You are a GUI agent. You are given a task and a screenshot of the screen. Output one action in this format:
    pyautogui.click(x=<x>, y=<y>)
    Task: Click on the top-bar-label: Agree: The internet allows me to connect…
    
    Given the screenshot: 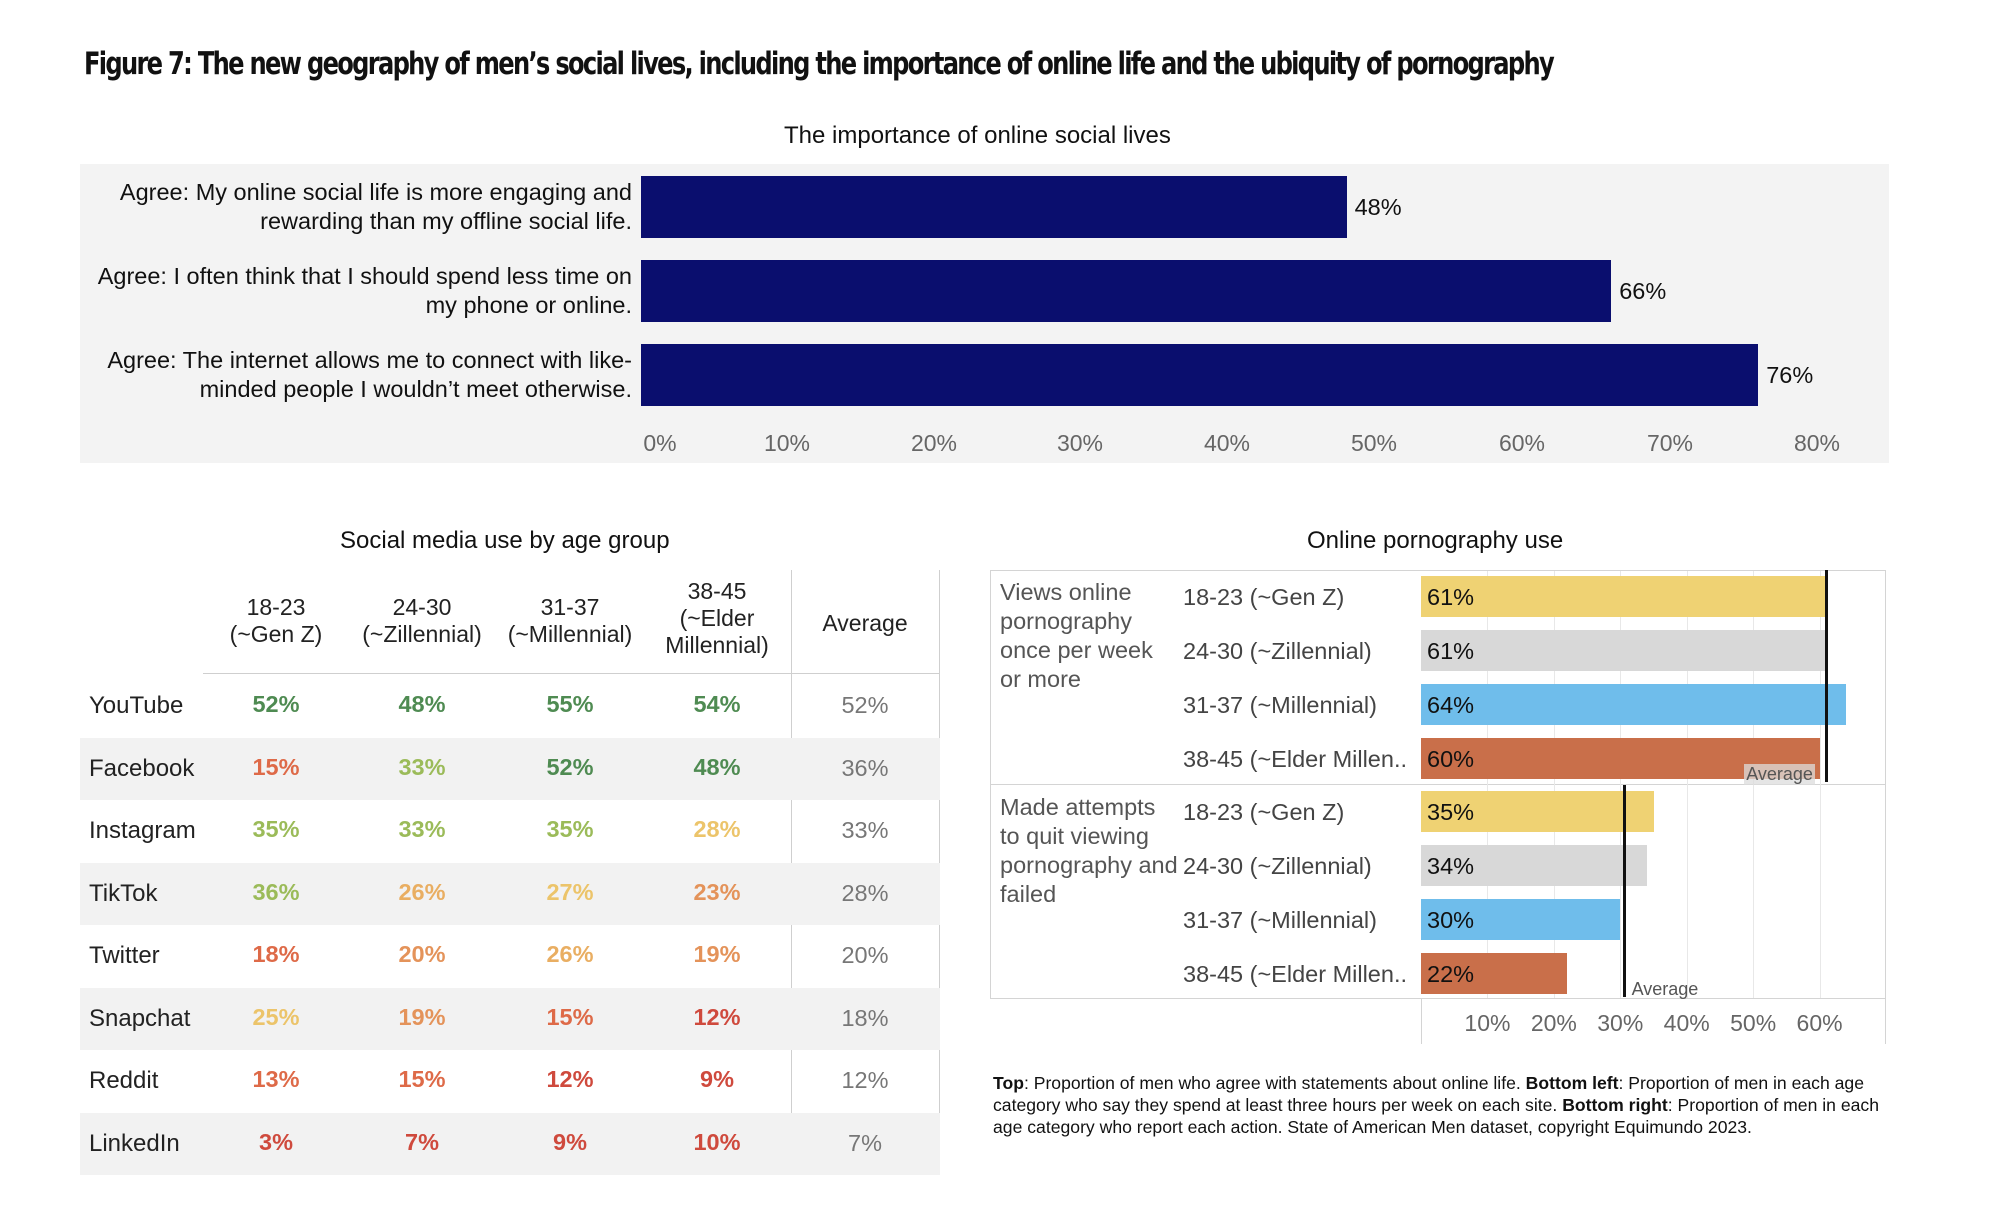 What is the action you would take?
    pyautogui.click(x=369, y=374)
    